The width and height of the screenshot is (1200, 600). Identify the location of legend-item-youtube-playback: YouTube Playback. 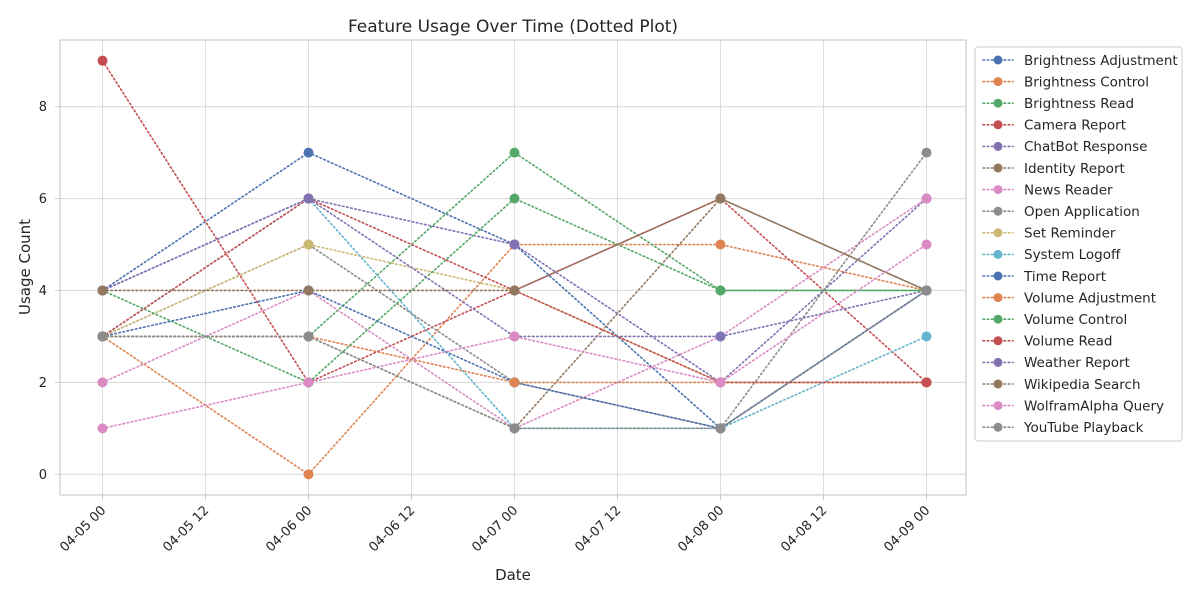
(1063, 428).